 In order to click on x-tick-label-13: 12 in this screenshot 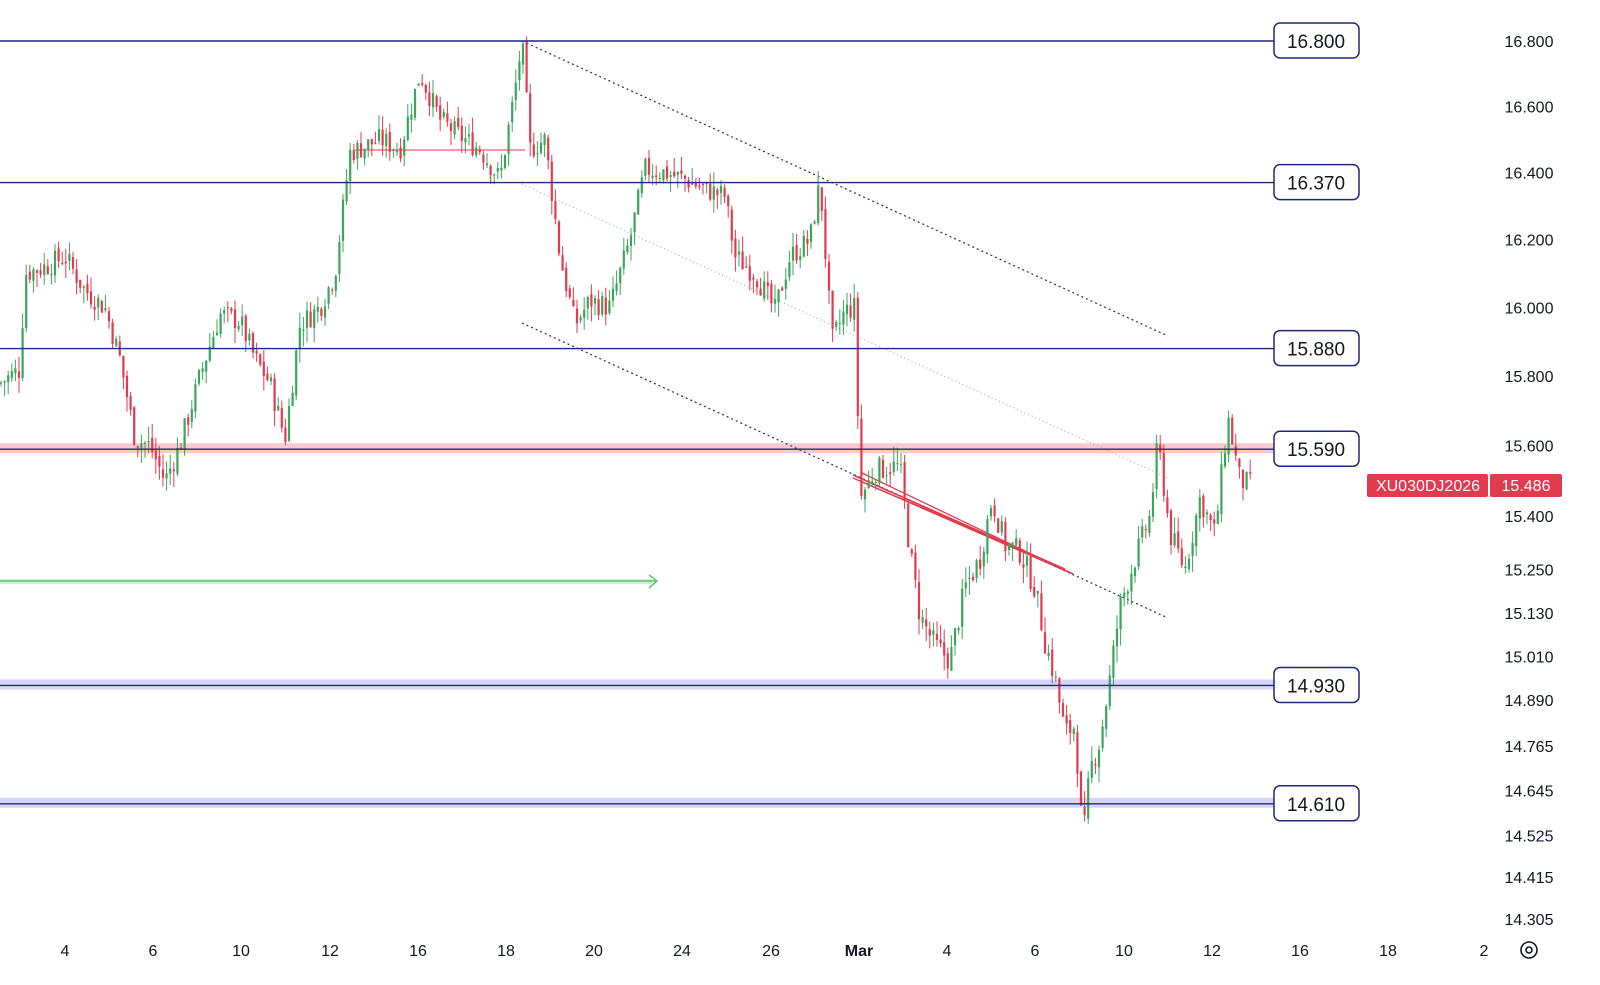, I will do `click(1212, 951)`.